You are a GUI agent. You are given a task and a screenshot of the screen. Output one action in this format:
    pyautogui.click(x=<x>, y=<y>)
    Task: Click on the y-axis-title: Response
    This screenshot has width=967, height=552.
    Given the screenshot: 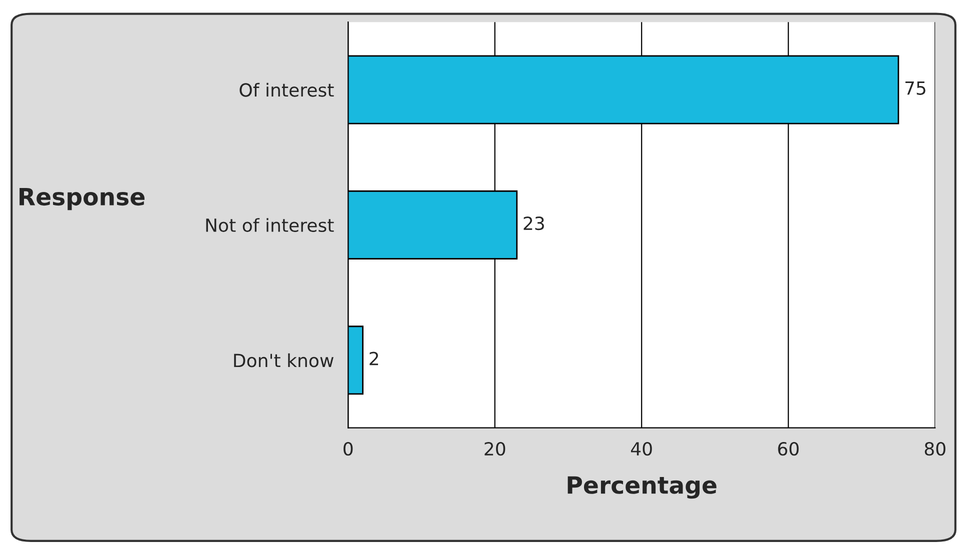 What is the action you would take?
    pyautogui.click(x=82, y=199)
    